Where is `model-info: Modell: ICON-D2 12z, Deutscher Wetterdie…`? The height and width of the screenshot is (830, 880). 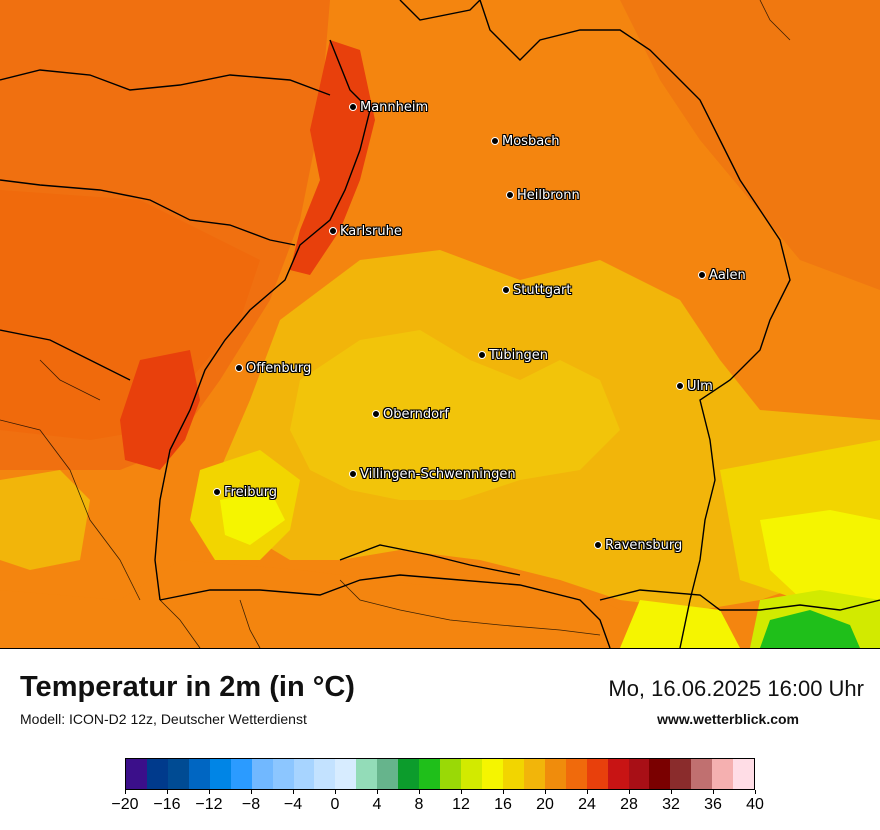
model-info: Modell: ICON-D2 12z, Deutscher Wetterdie… is located at coordinates (163, 719).